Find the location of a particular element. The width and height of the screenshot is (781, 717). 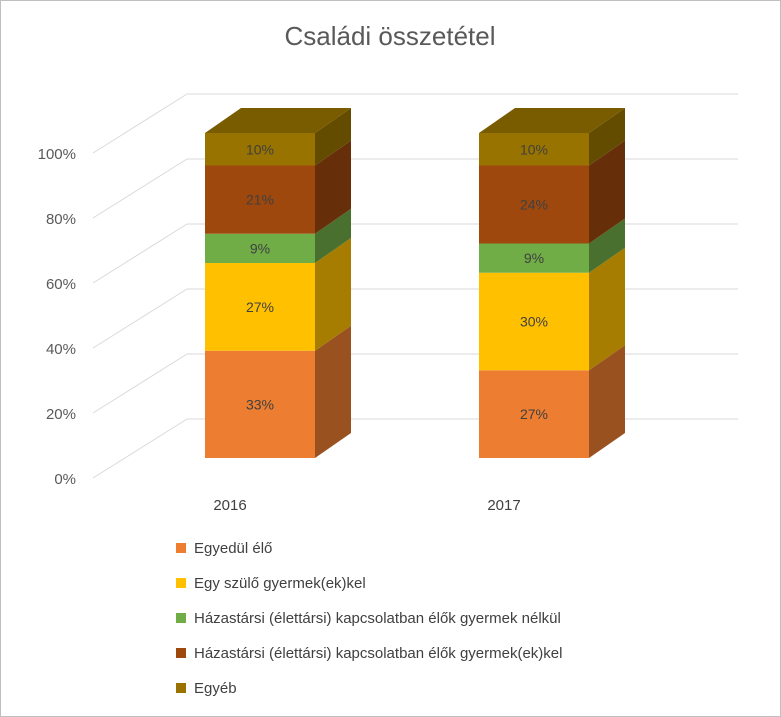

bar-stack-2017: 27% 30% 9% 24% 10% is located at coordinates (552, 283).